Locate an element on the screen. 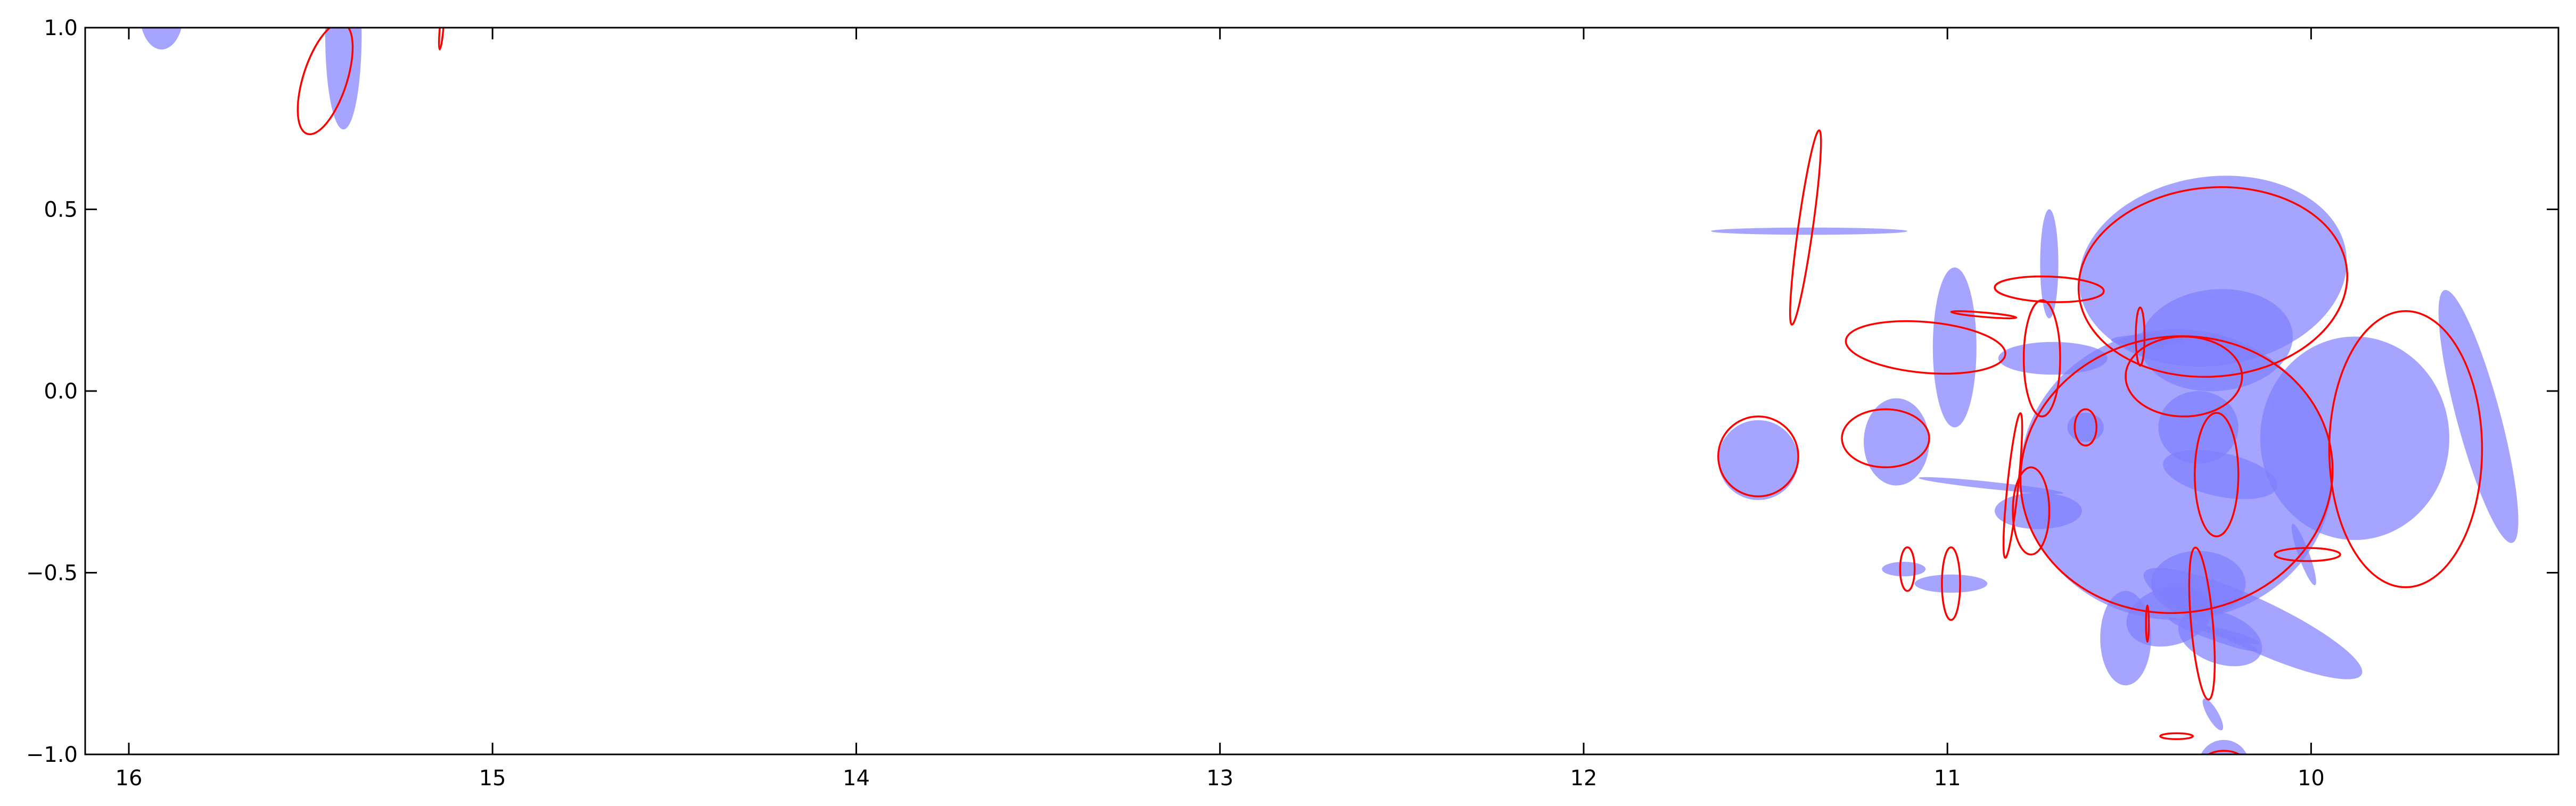  y-tick-label: 0.5 is located at coordinates (61, 210).